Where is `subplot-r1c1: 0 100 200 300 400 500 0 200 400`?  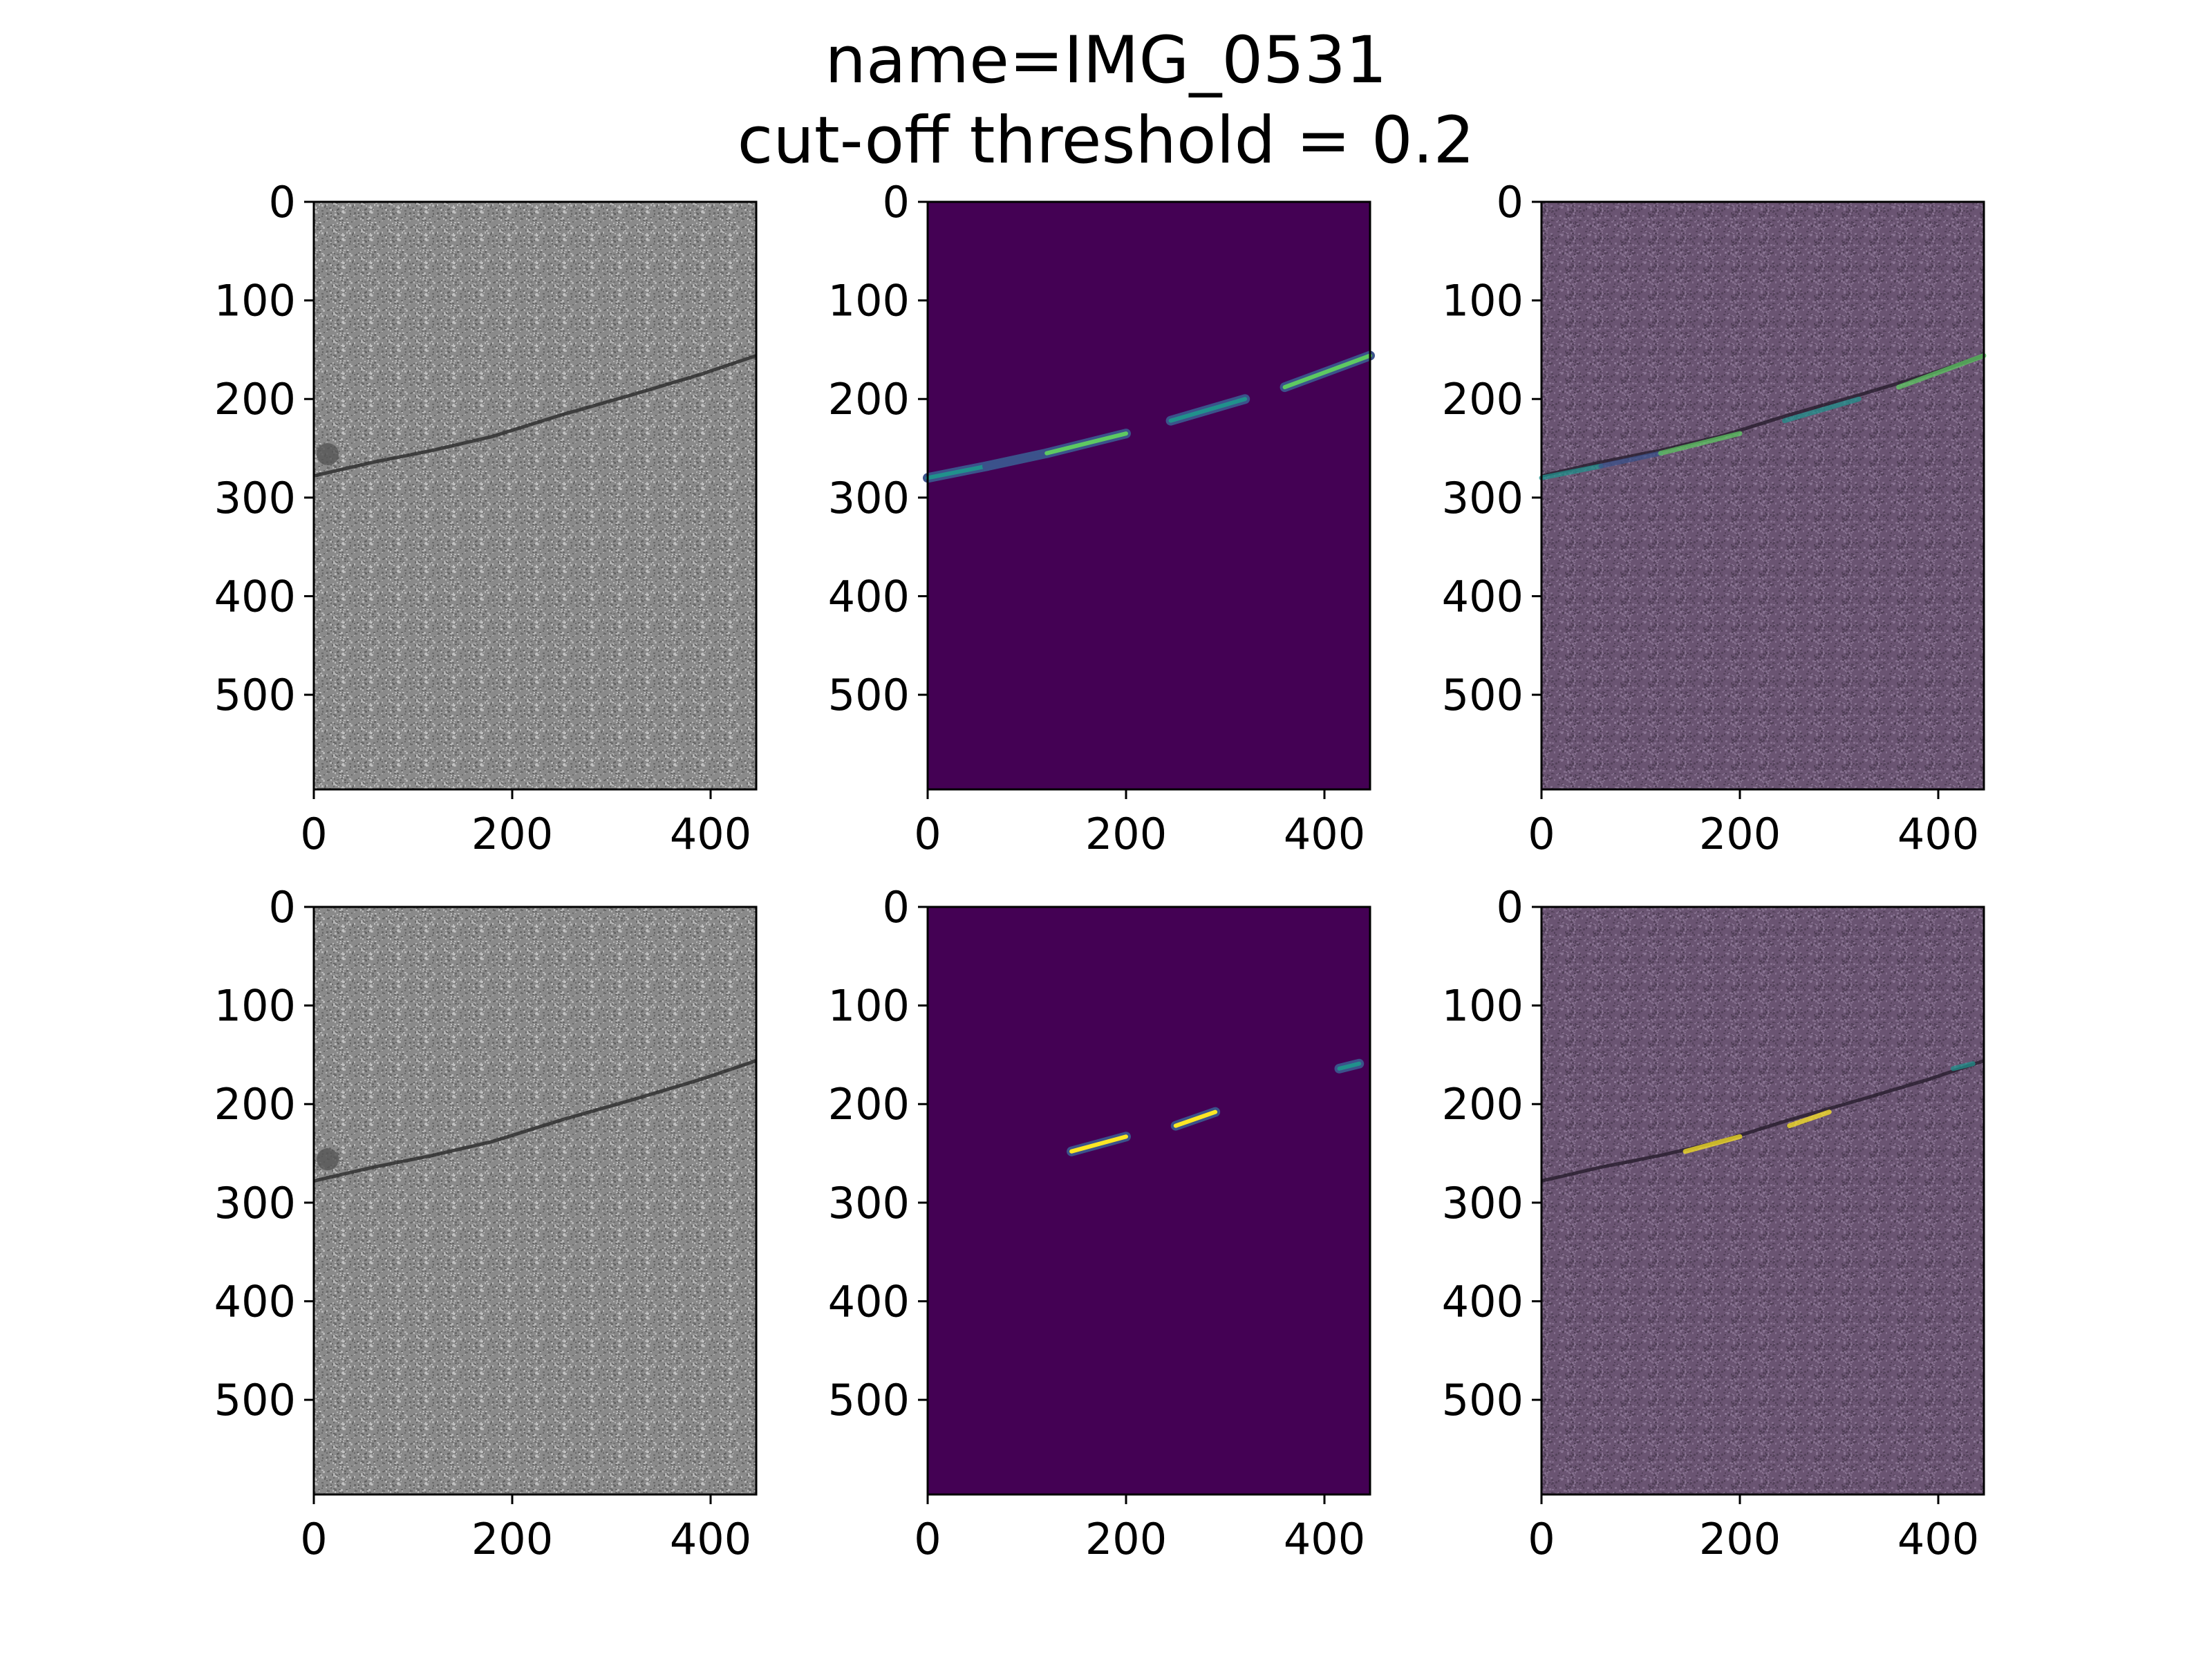 subplot-r1c1: 0 100 200 300 400 500 0 200 400 is located at coordinates (486, 518).